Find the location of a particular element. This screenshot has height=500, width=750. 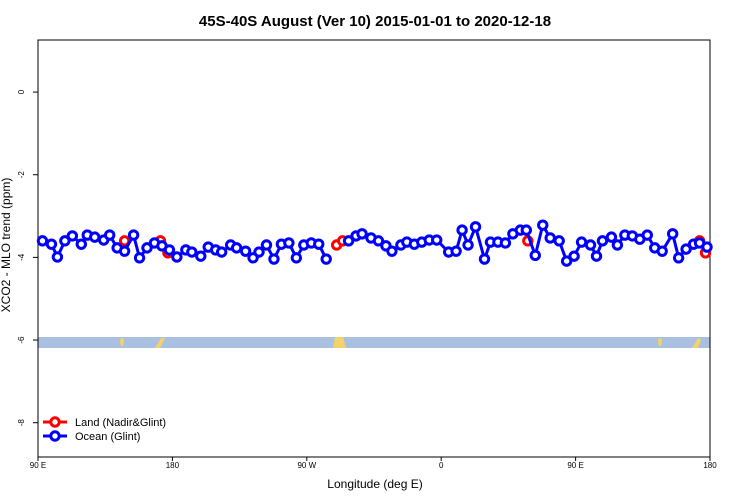

y-tick-label: -8 is located at coordinates (21, 423).